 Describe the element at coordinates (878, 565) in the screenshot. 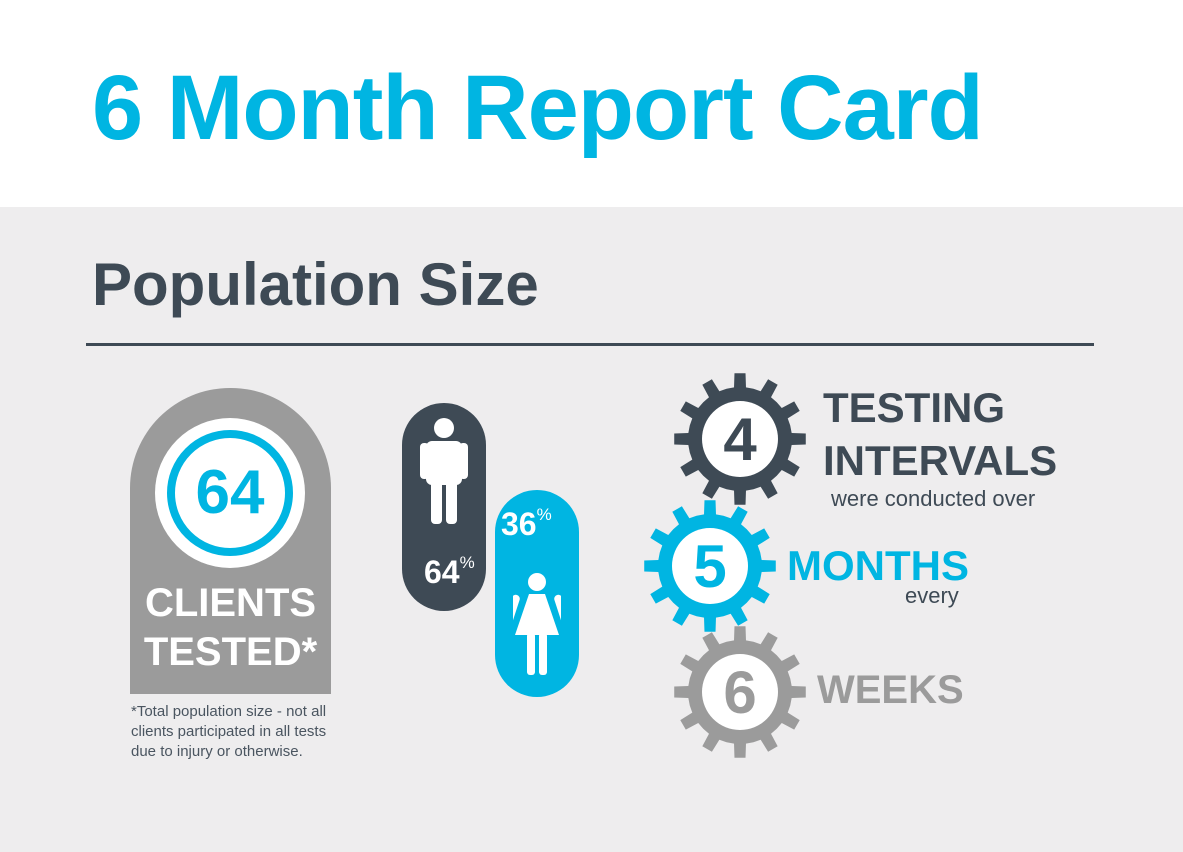

I see `months-label: MONTHS` at that location.